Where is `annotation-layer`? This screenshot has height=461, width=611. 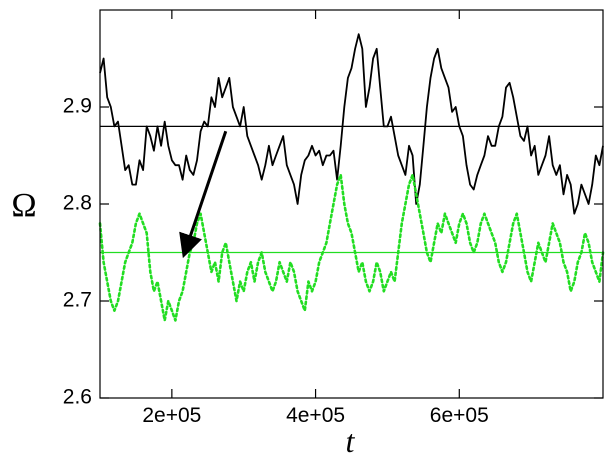 annotation-layer is located at coordinates (203, 194).